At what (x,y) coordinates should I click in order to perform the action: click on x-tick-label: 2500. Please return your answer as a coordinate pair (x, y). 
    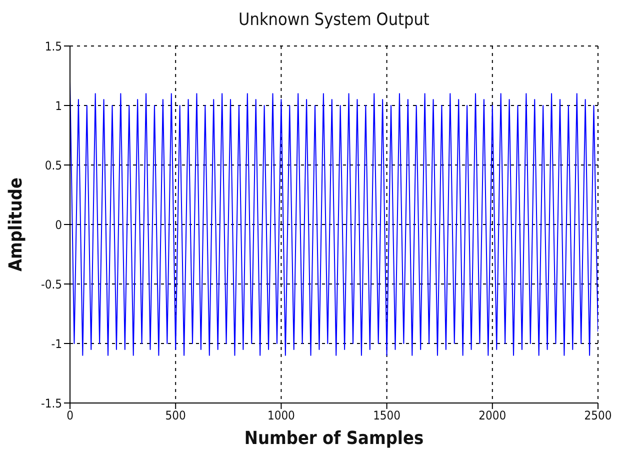
    Looking at the image, I should click on (598, 415).